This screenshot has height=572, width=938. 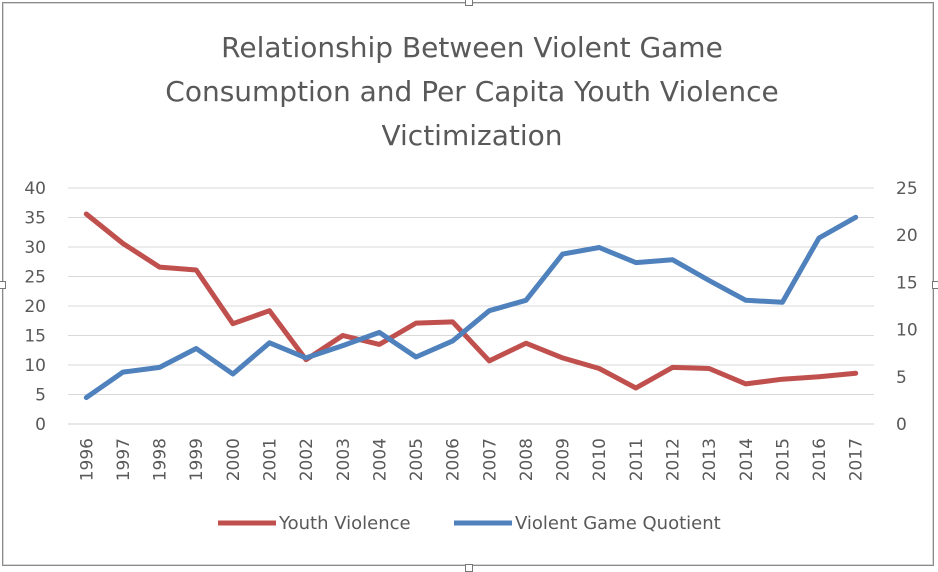 I want to click on x-tick-label: 2001, so click(x=271, y=459).